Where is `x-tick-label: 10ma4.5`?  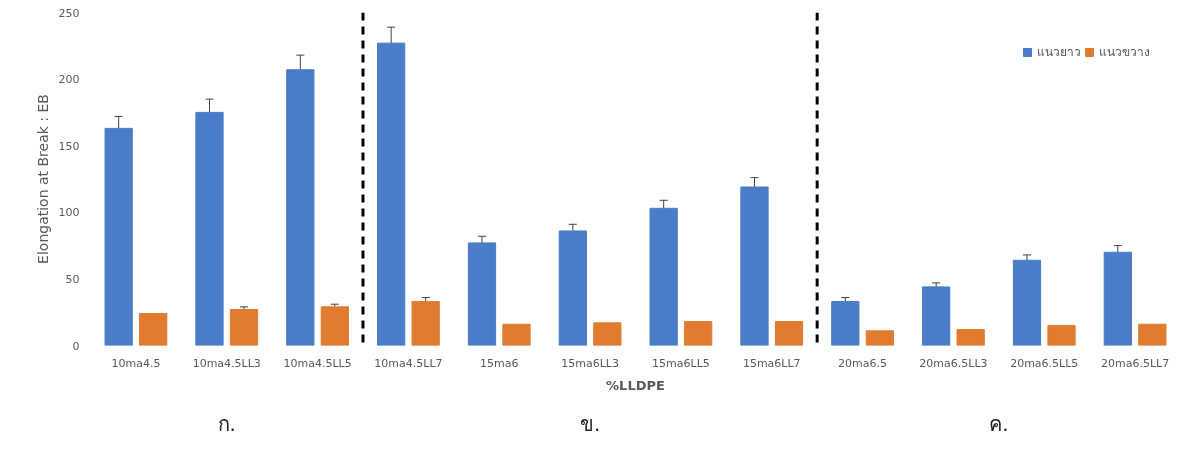 x-tick-label: 10ma4.5 is located at coordinates (136, 363).